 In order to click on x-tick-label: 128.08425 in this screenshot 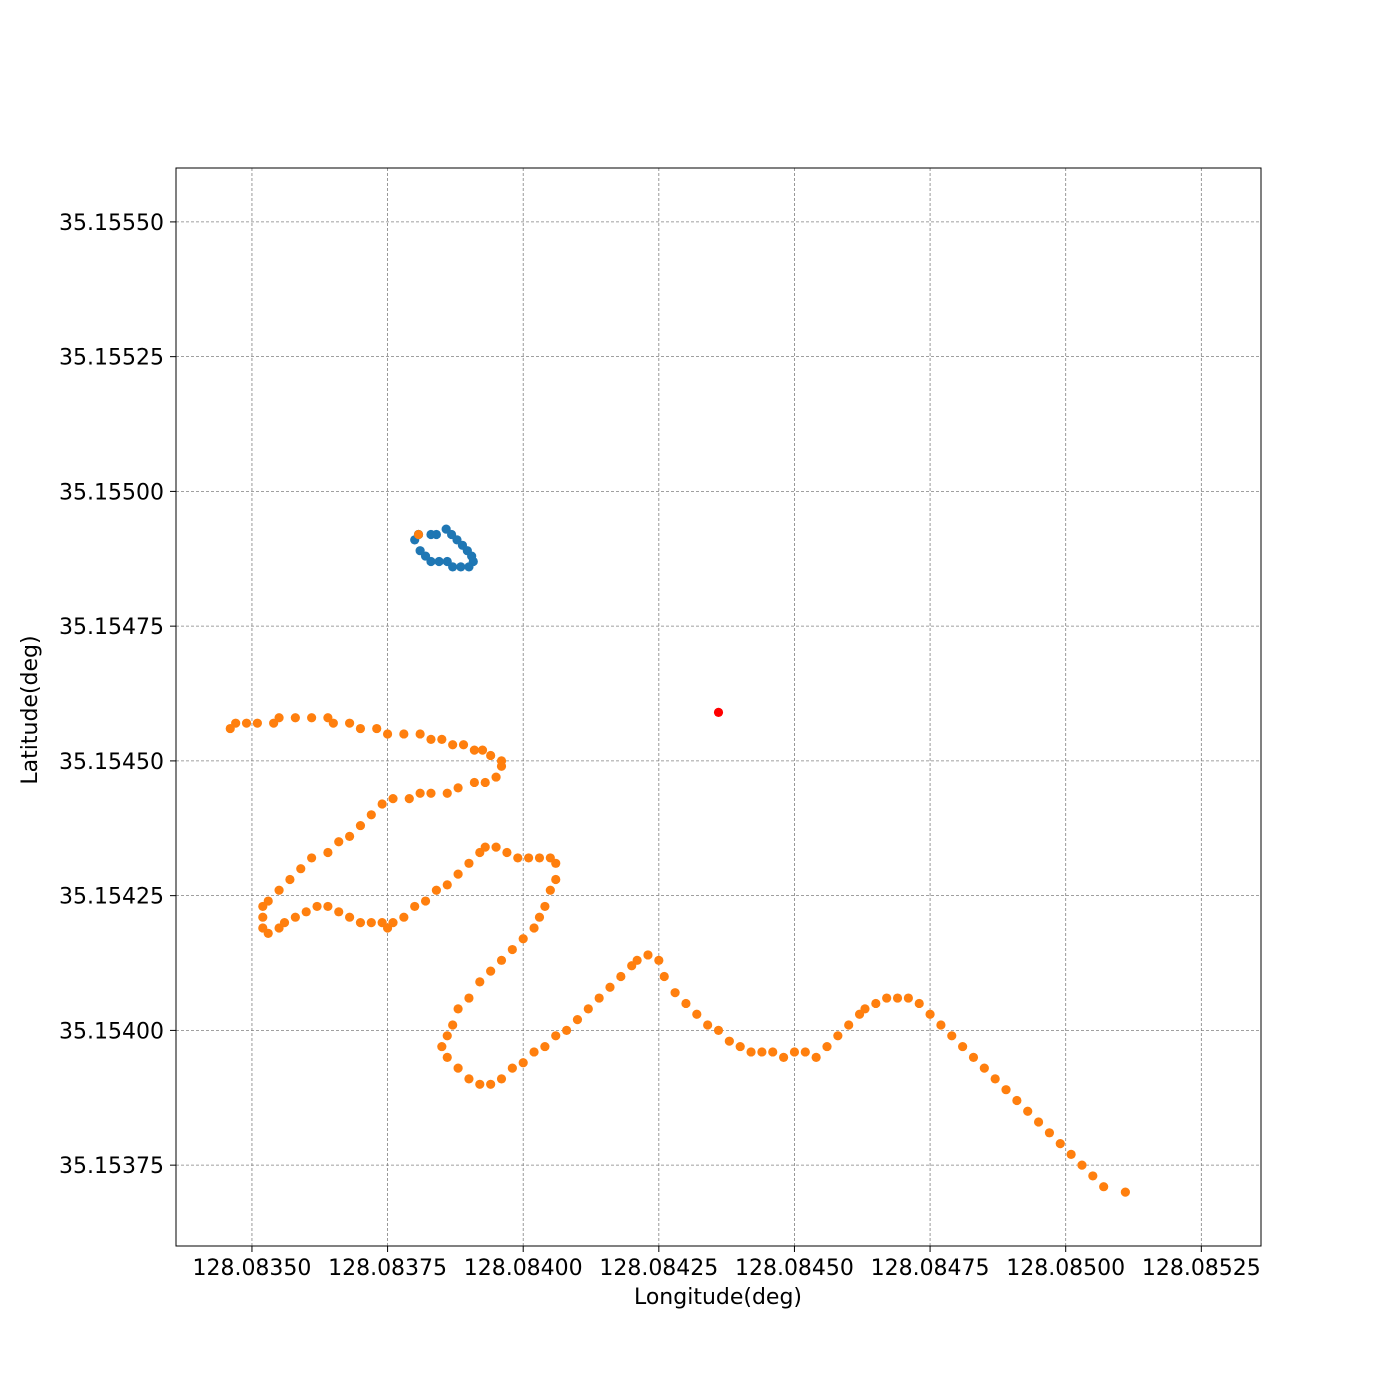, I will do `click(658, 1268)`.